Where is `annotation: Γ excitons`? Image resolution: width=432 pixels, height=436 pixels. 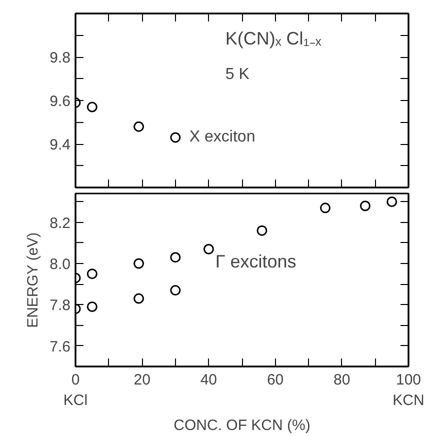
annotation: Γ excitons is located at coordinates (255, 261).